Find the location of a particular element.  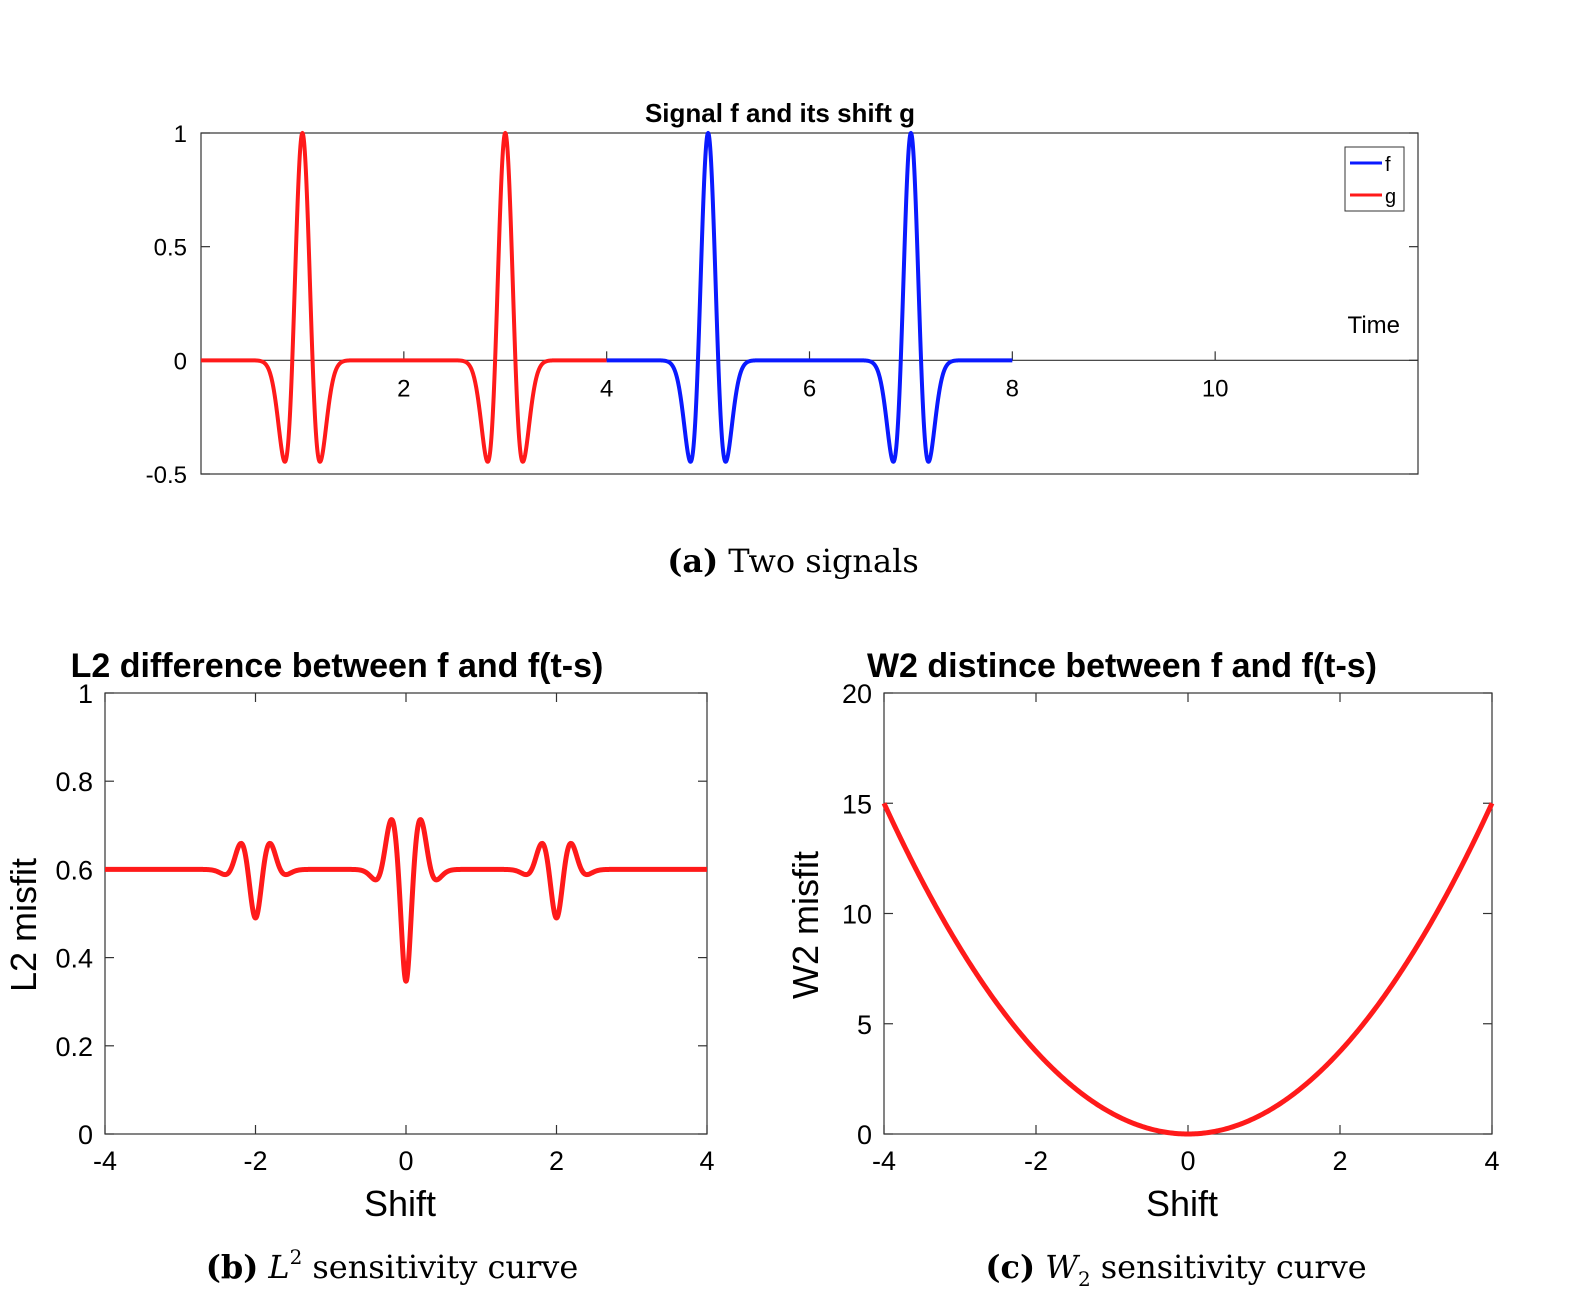

series-g-line is located at coordinates (404, 297).